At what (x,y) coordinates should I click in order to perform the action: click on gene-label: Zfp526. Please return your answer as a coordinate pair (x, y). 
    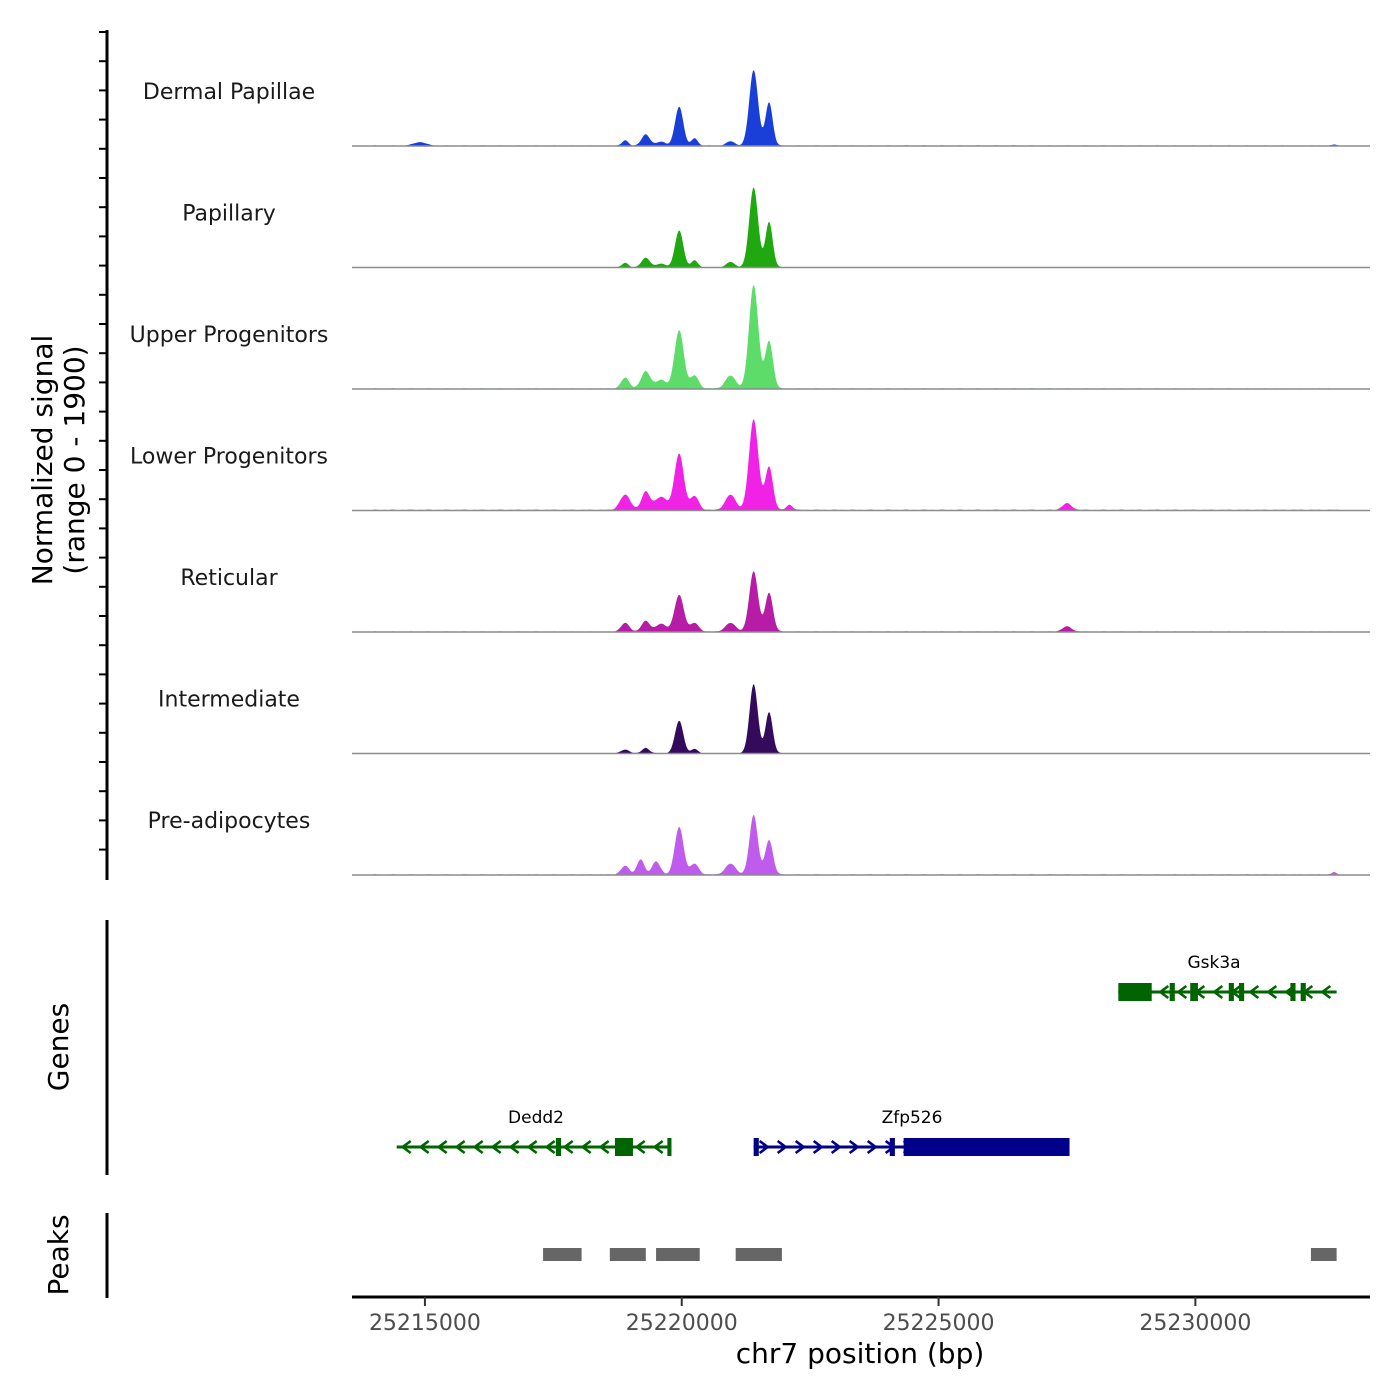
    Looking at the image, I should click on (912, 1118).